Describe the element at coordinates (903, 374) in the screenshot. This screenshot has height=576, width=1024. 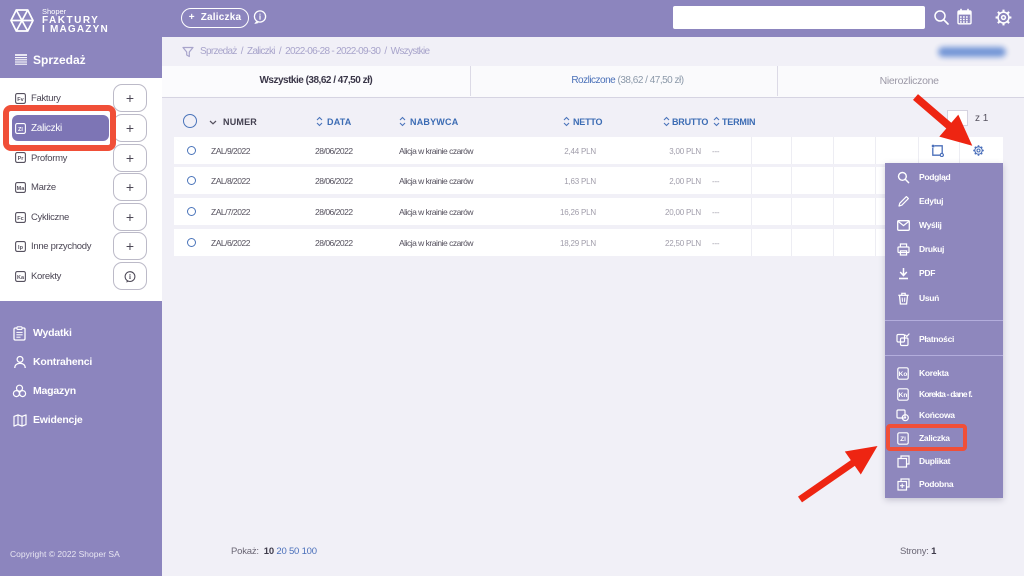
I see `svg-text: Ko` at that location.